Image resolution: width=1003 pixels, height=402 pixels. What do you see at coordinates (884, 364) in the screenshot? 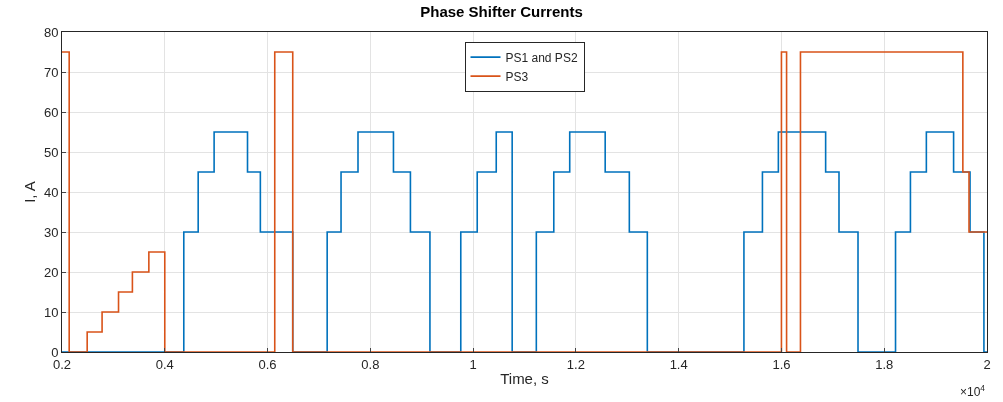
I see `x-tick-label: 1.8` at bounding box center [884, 364].